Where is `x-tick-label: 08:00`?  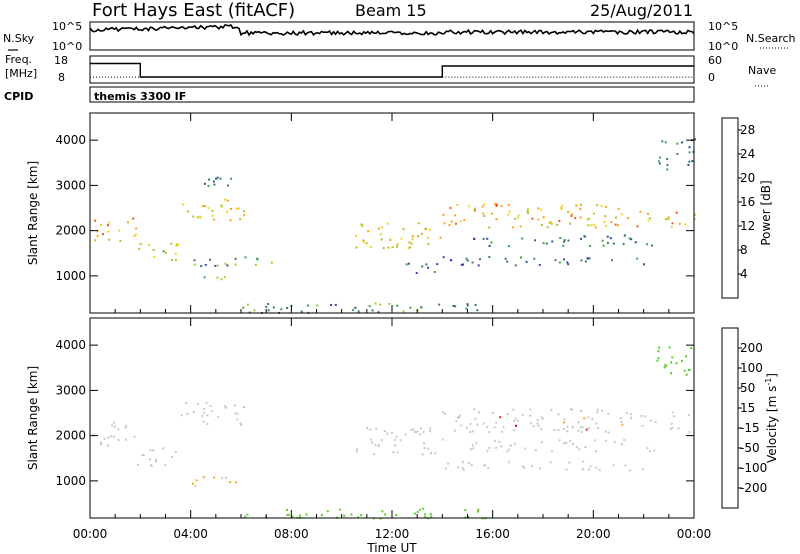 x-tick-label: 08:00 is located at coordinates (291, 534).